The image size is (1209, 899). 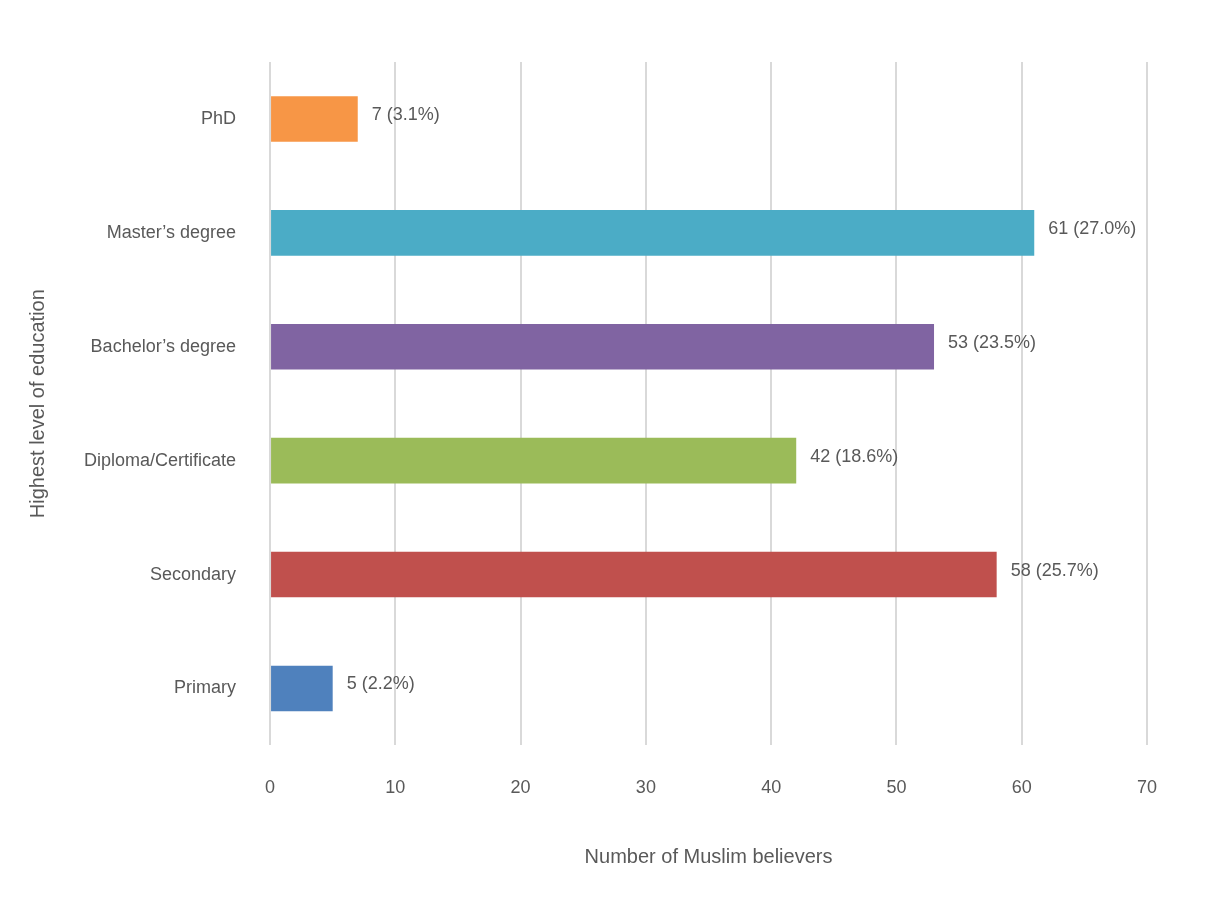 What do you see at coordinates (380, 683) in the screenshot?
I see `data-label: 5 (2.2%)` at bounding box center [380, 683].